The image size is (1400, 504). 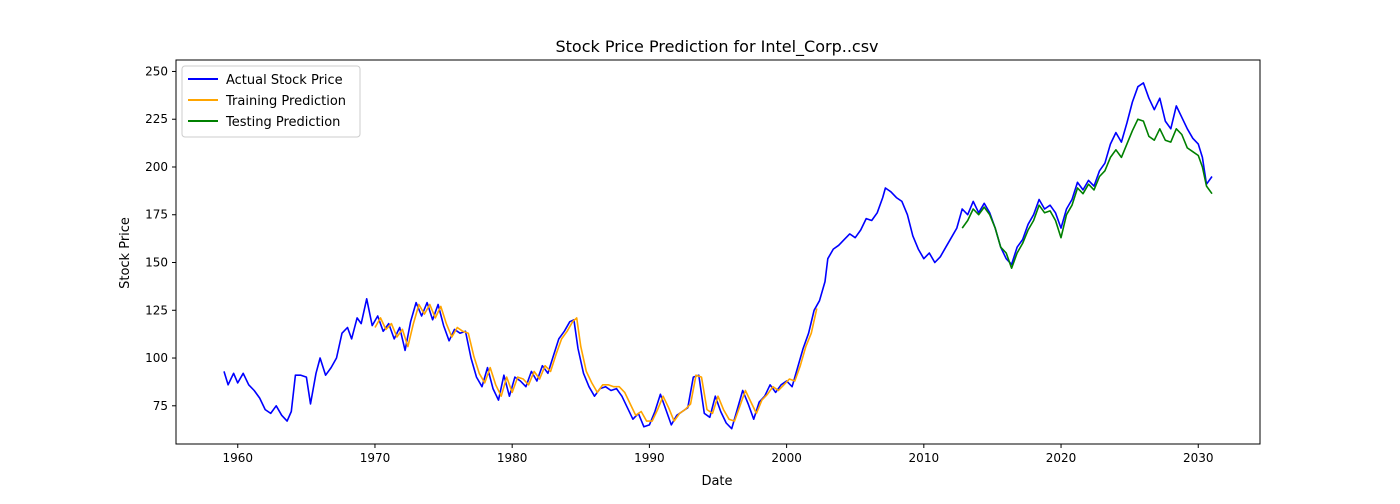 What do you see at coordinates (284, 80) in the screenshot?
I see `legend-label: Actual Stock Price` at bounding box center [284, 80].